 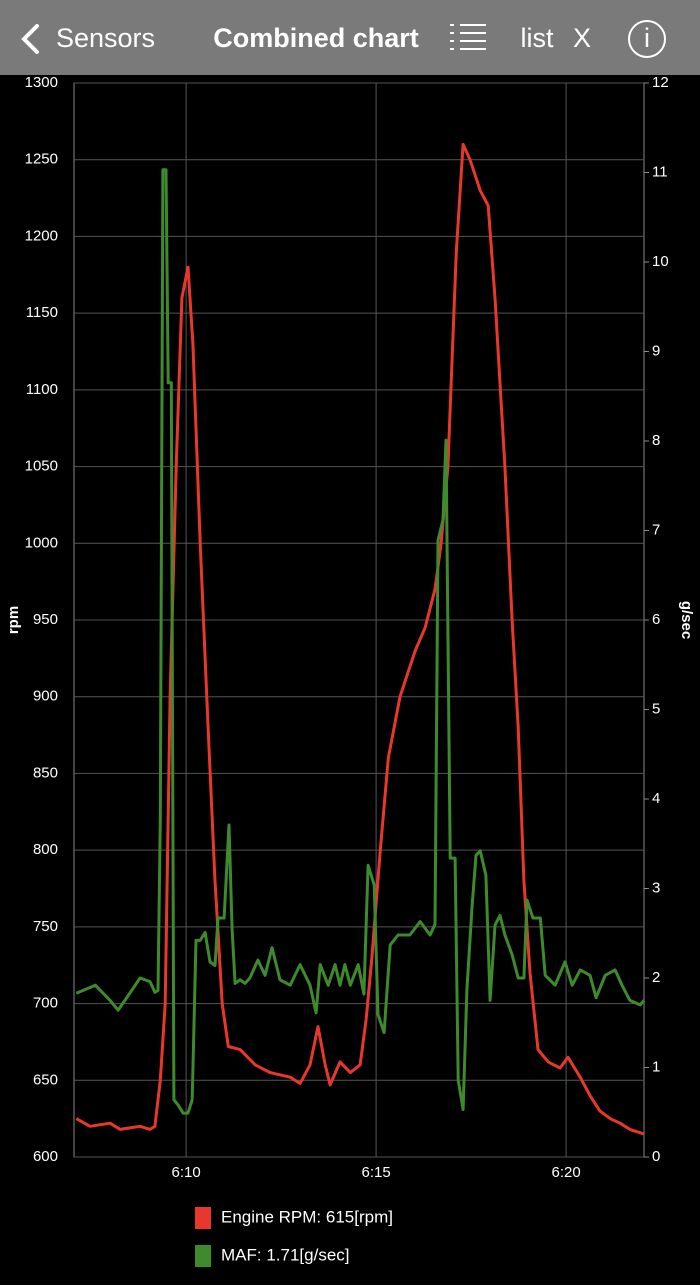 What do you see at coordinates (45, 1003) in the screenshot?
I see `y-tick-label: 700` at bounding box center [45, 1003].